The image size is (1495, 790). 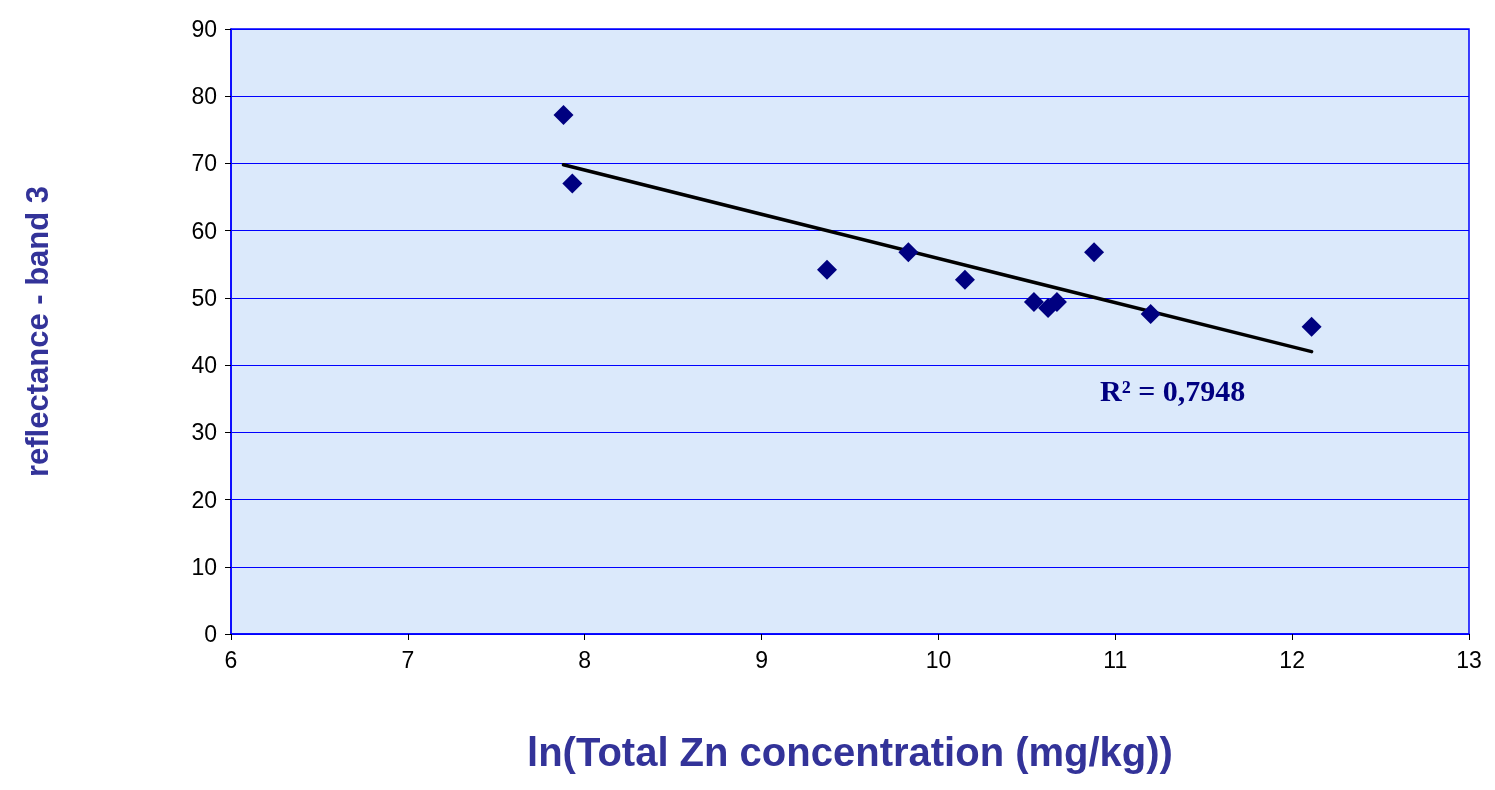 I want to click on x-tick-label: 10, so click(x=938, y=659).